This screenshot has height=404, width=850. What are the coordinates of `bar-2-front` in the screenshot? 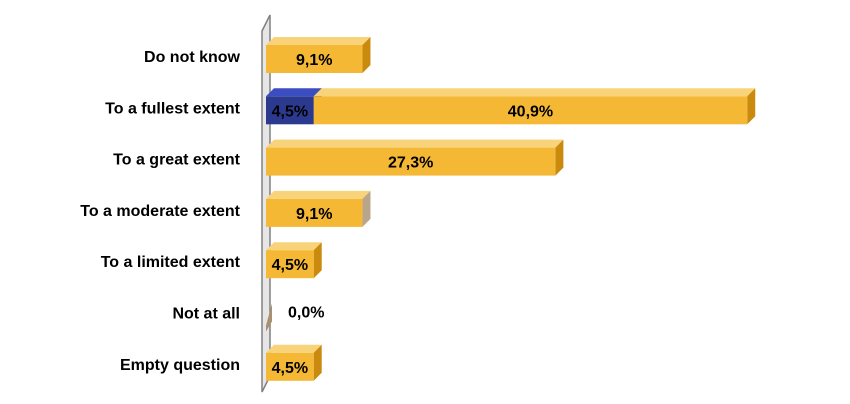 It's located at (411, 161).